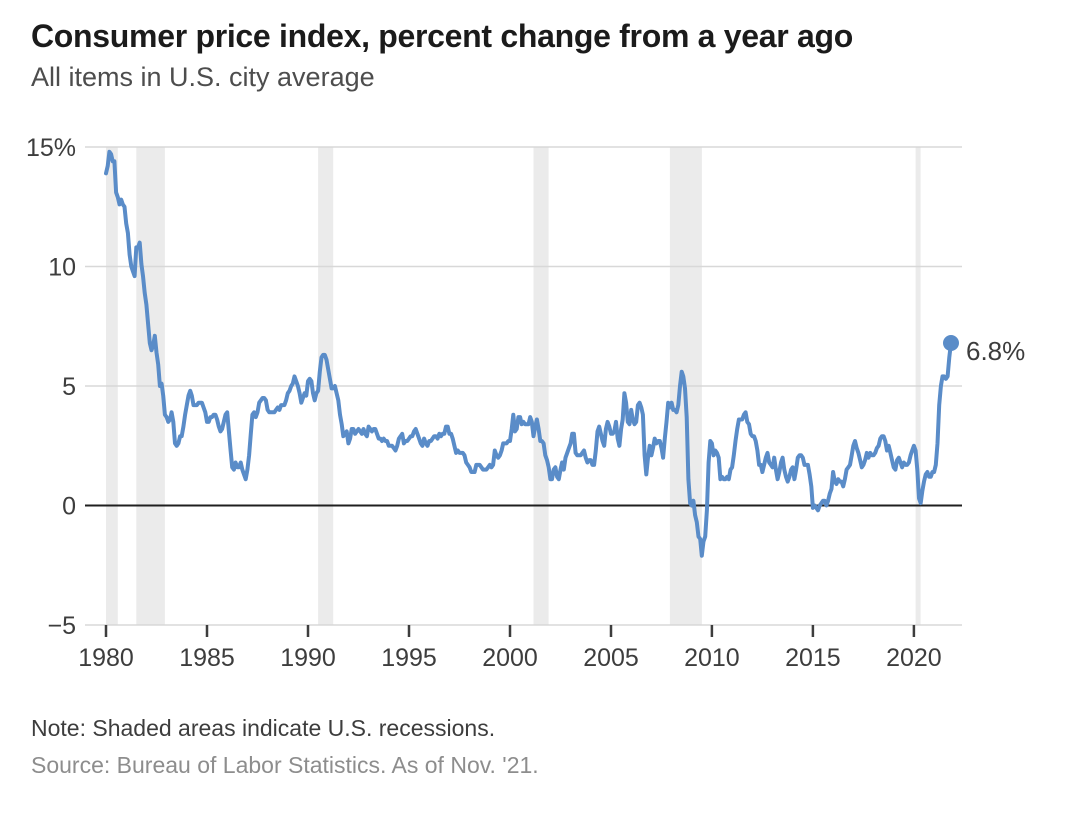  What do you see at coordinates (996, 351) in the screenshot?
I see `latest-value-label: 6.8%` at bounding box center [996, 351].